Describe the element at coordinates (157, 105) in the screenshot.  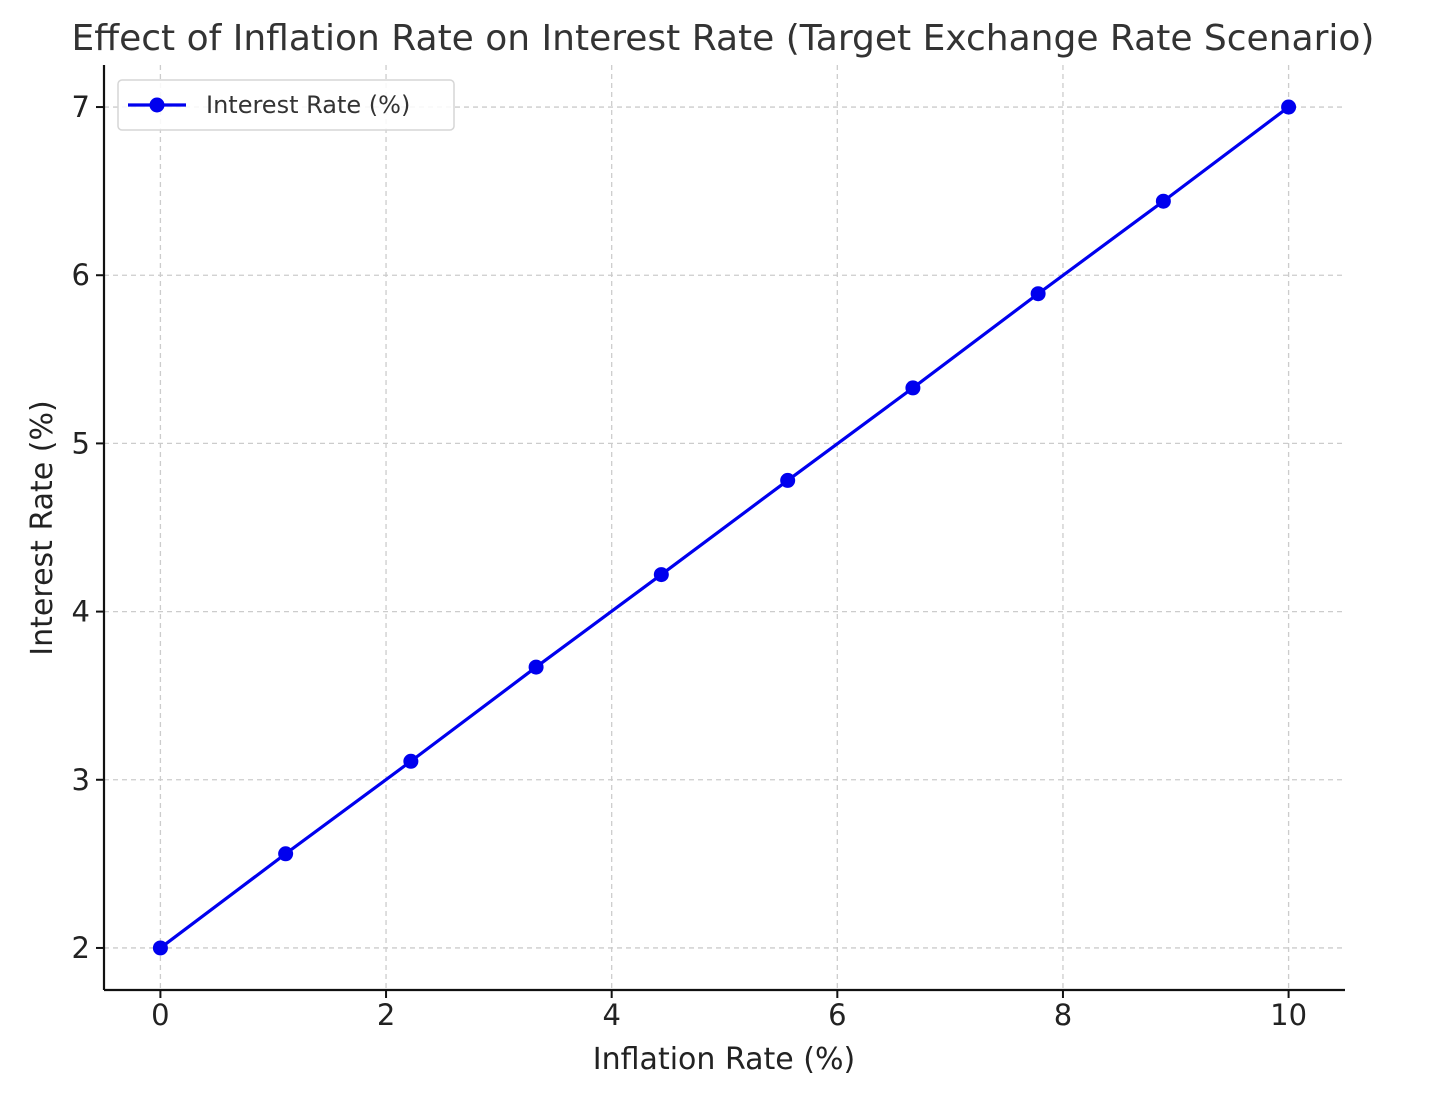
I see `legend-marker` at that location.